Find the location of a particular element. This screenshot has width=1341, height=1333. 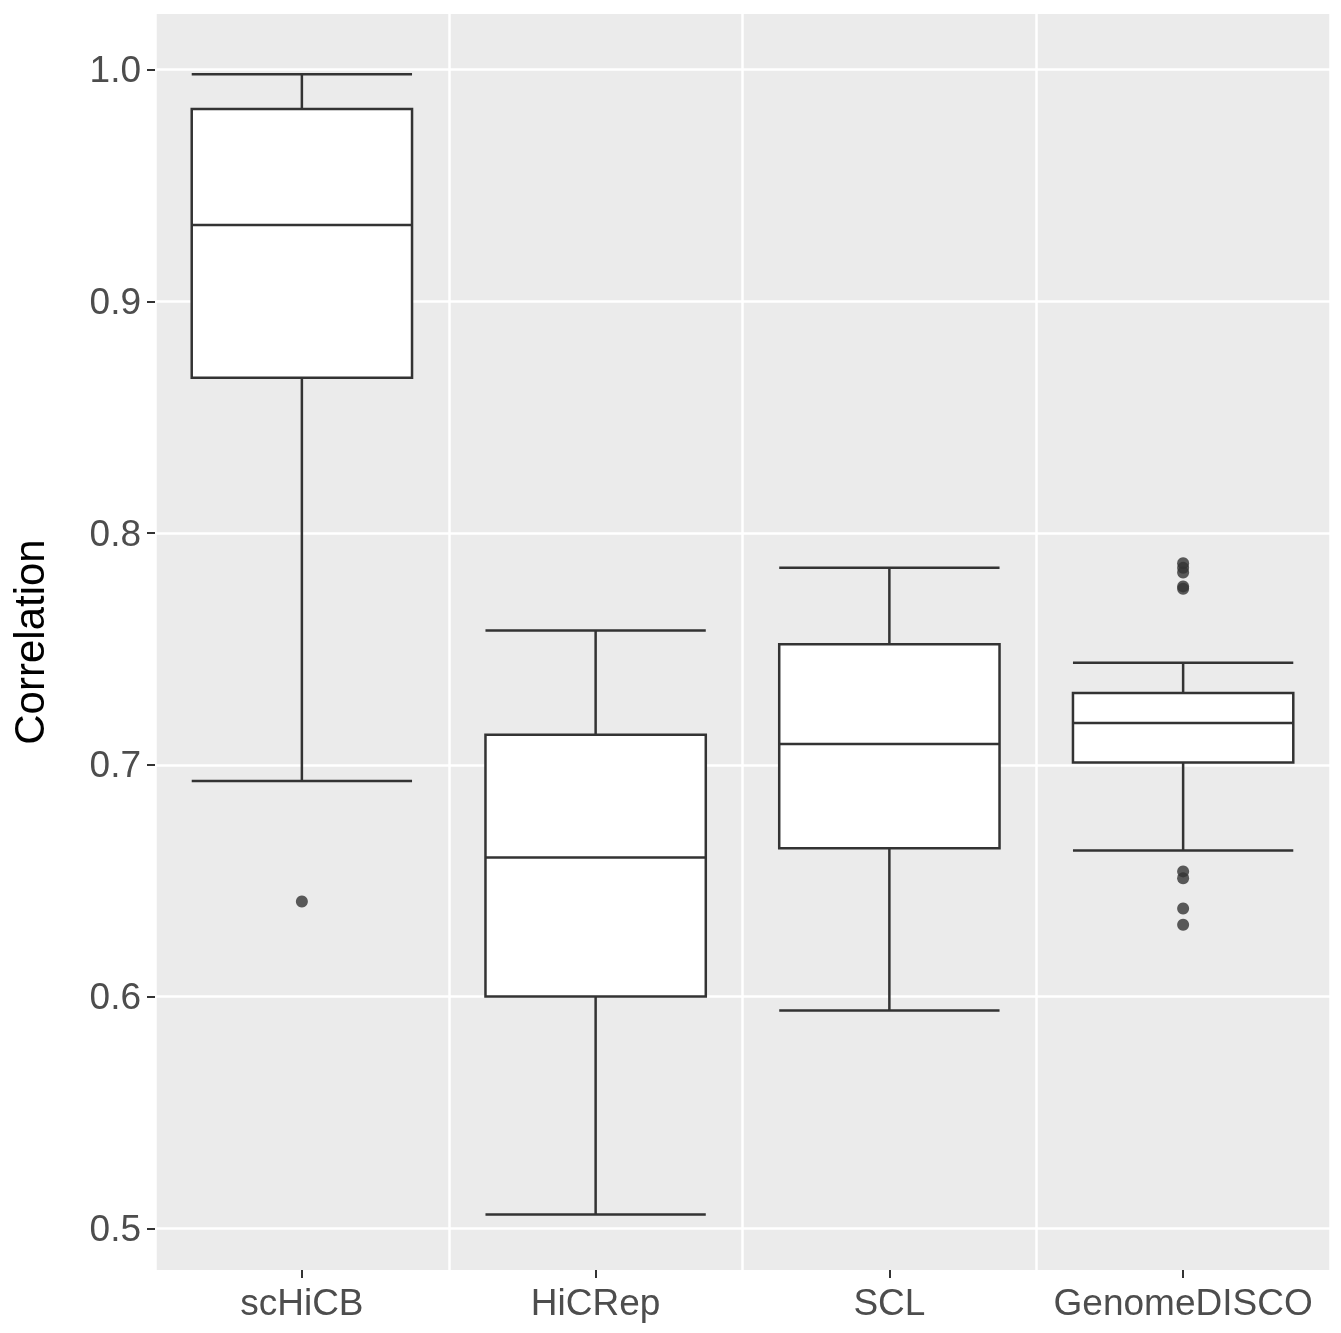

x-tick-label: GenomeDISCO is located at coordinates (1183, 1302).